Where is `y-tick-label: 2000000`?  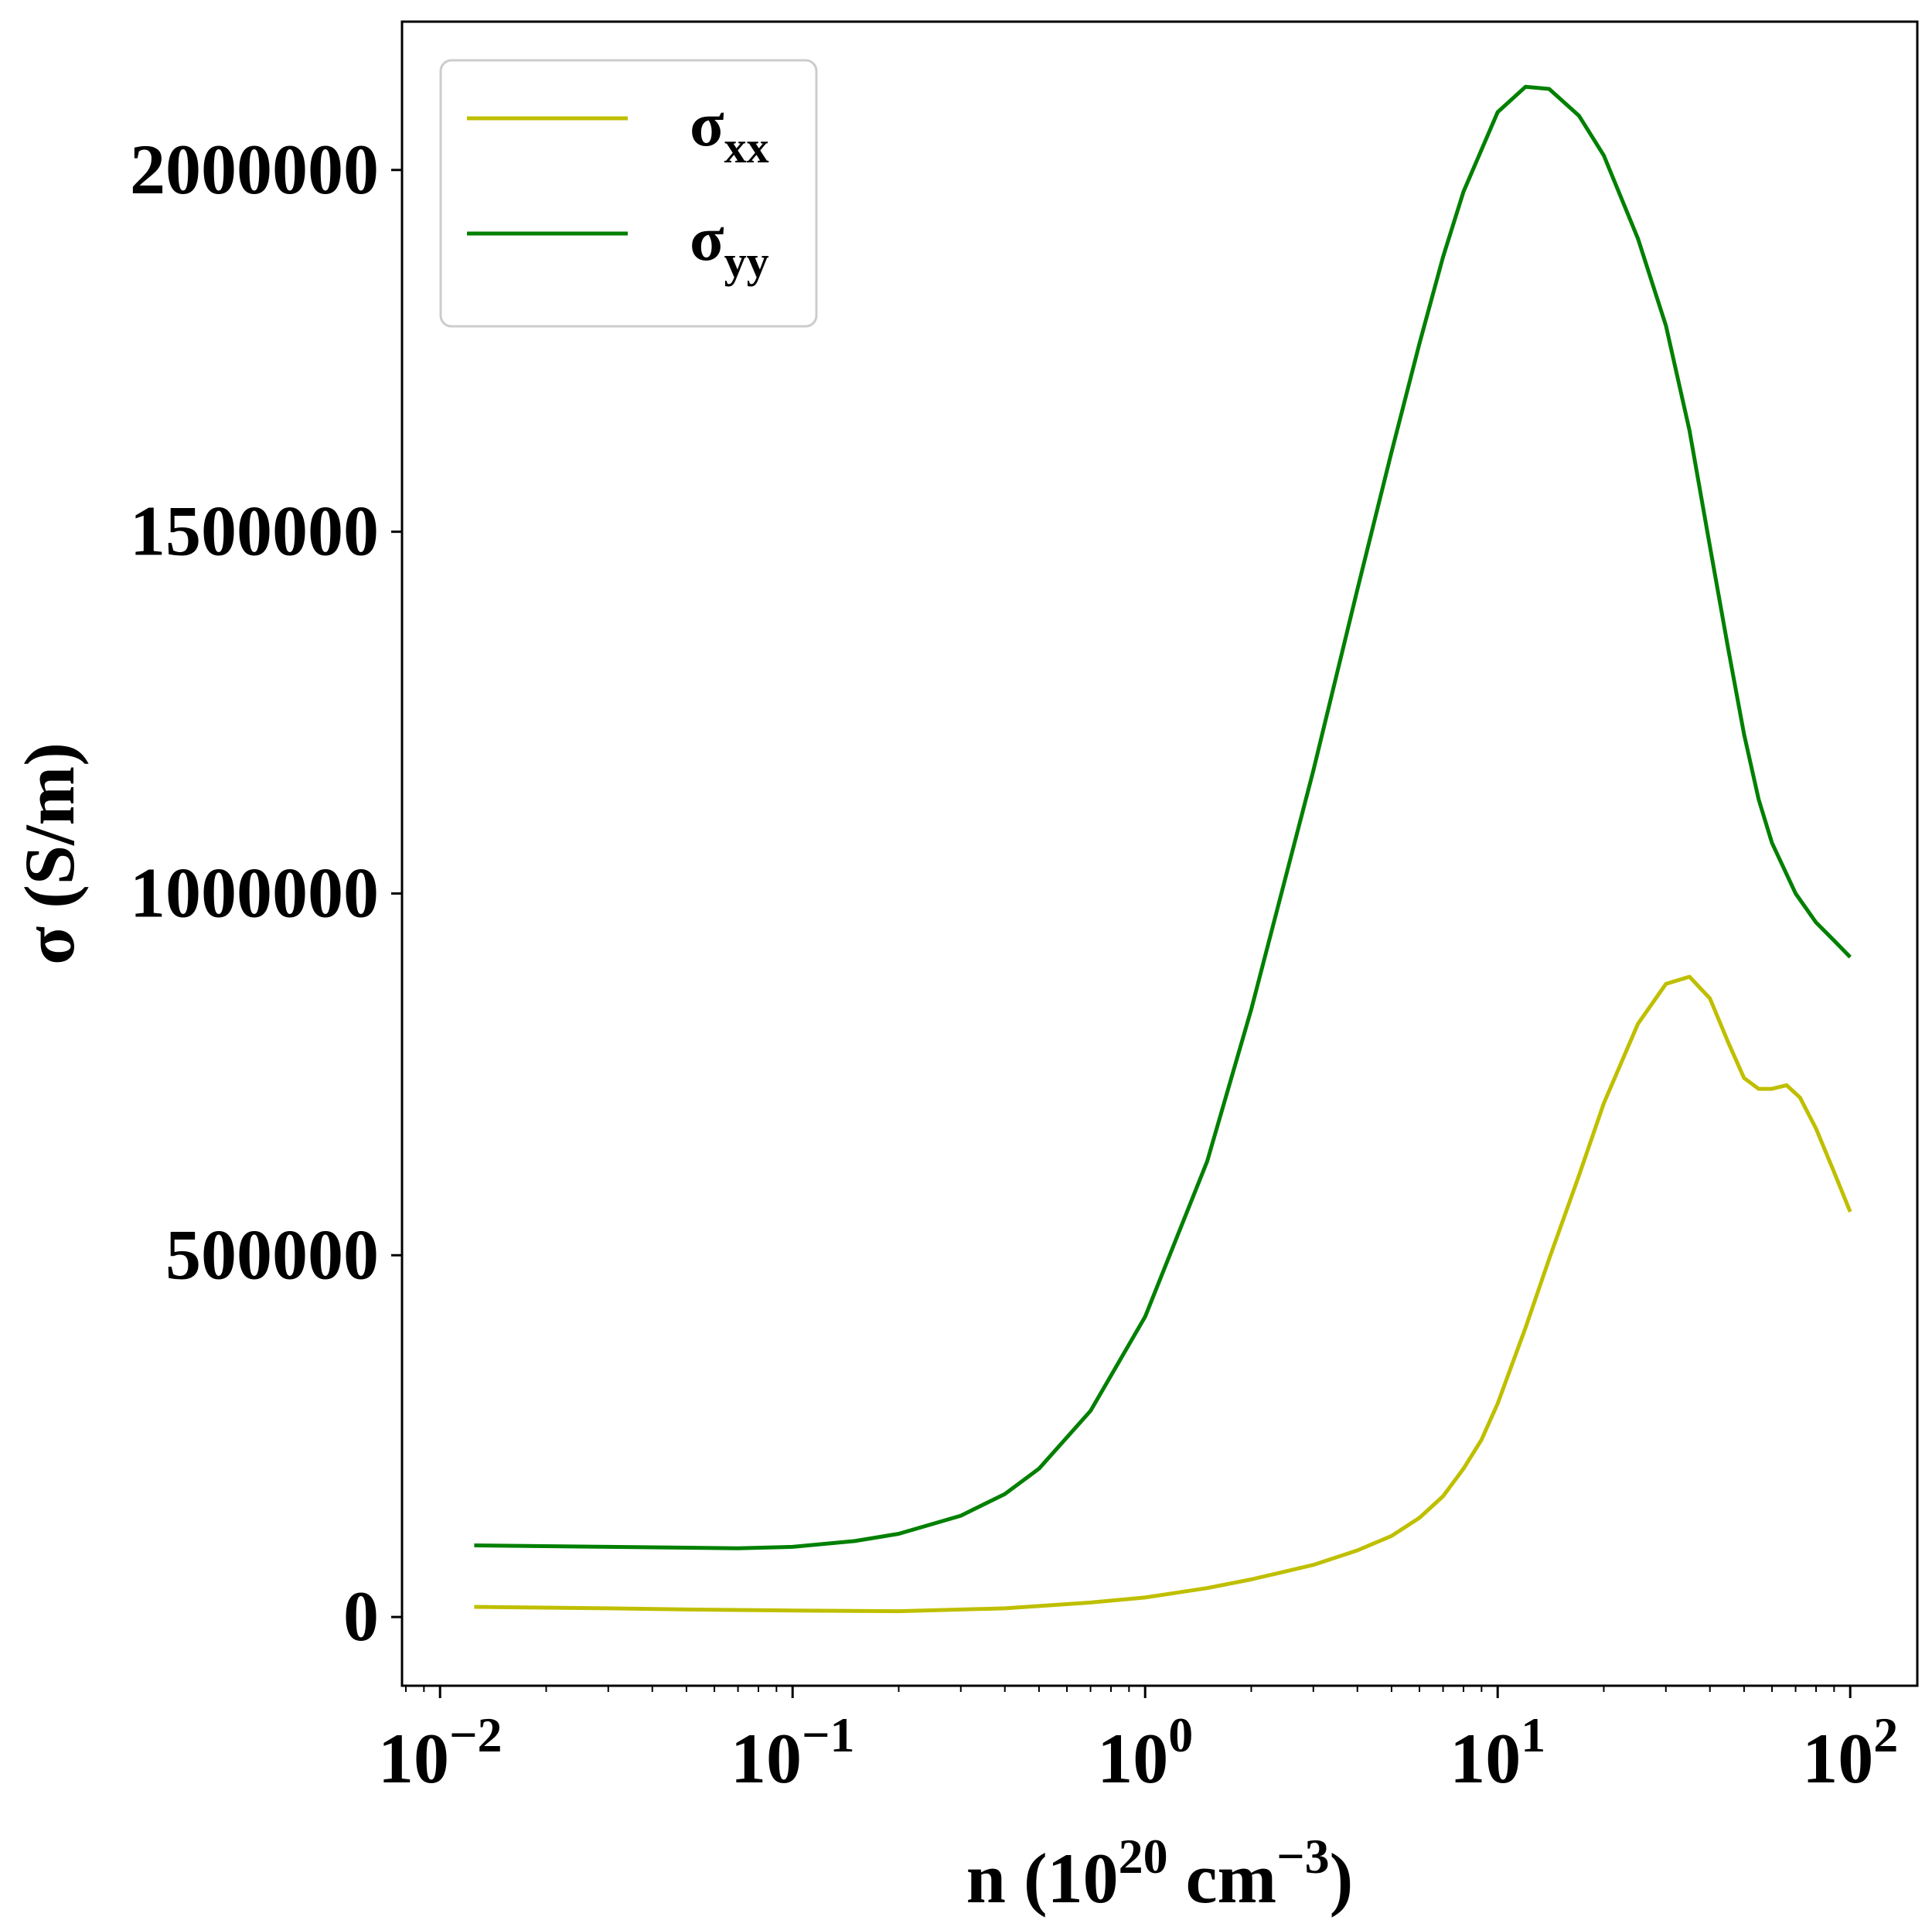 y-tick-label: 2000000 is located at coordinates (254, 169).